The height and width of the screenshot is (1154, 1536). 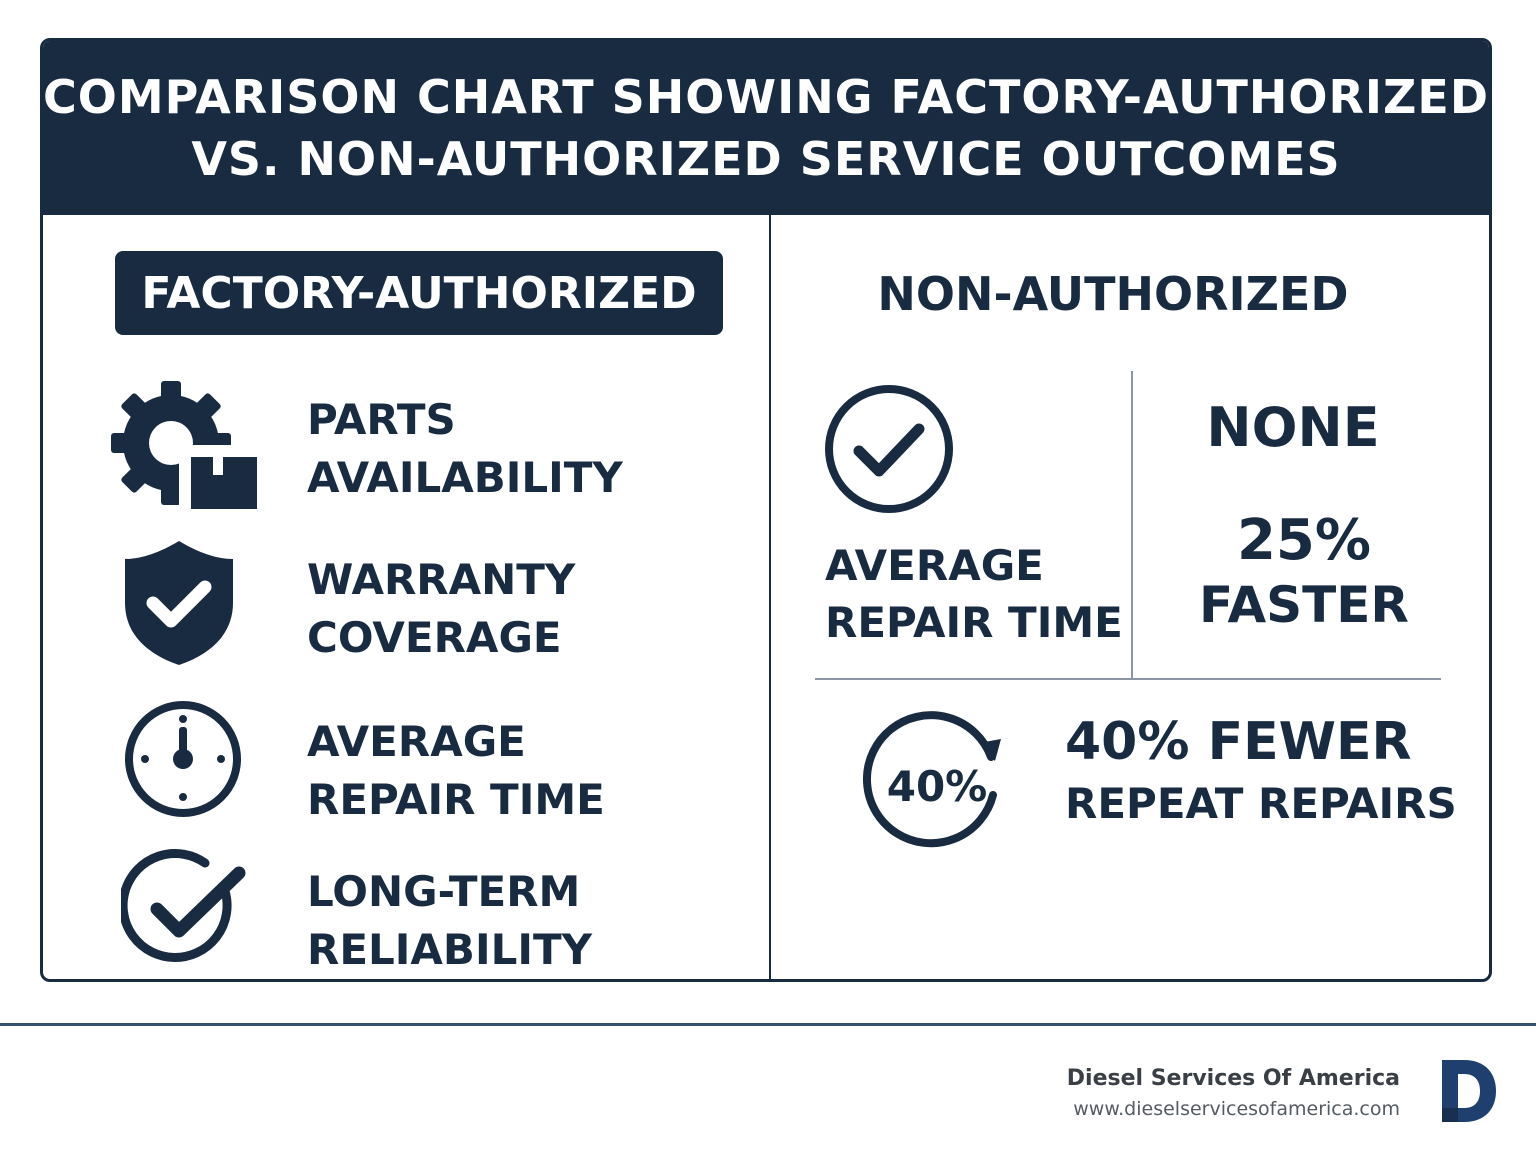 I want to click on fewer-repairs-line-1: 40% FEWER, so click(x=1238, y=742).